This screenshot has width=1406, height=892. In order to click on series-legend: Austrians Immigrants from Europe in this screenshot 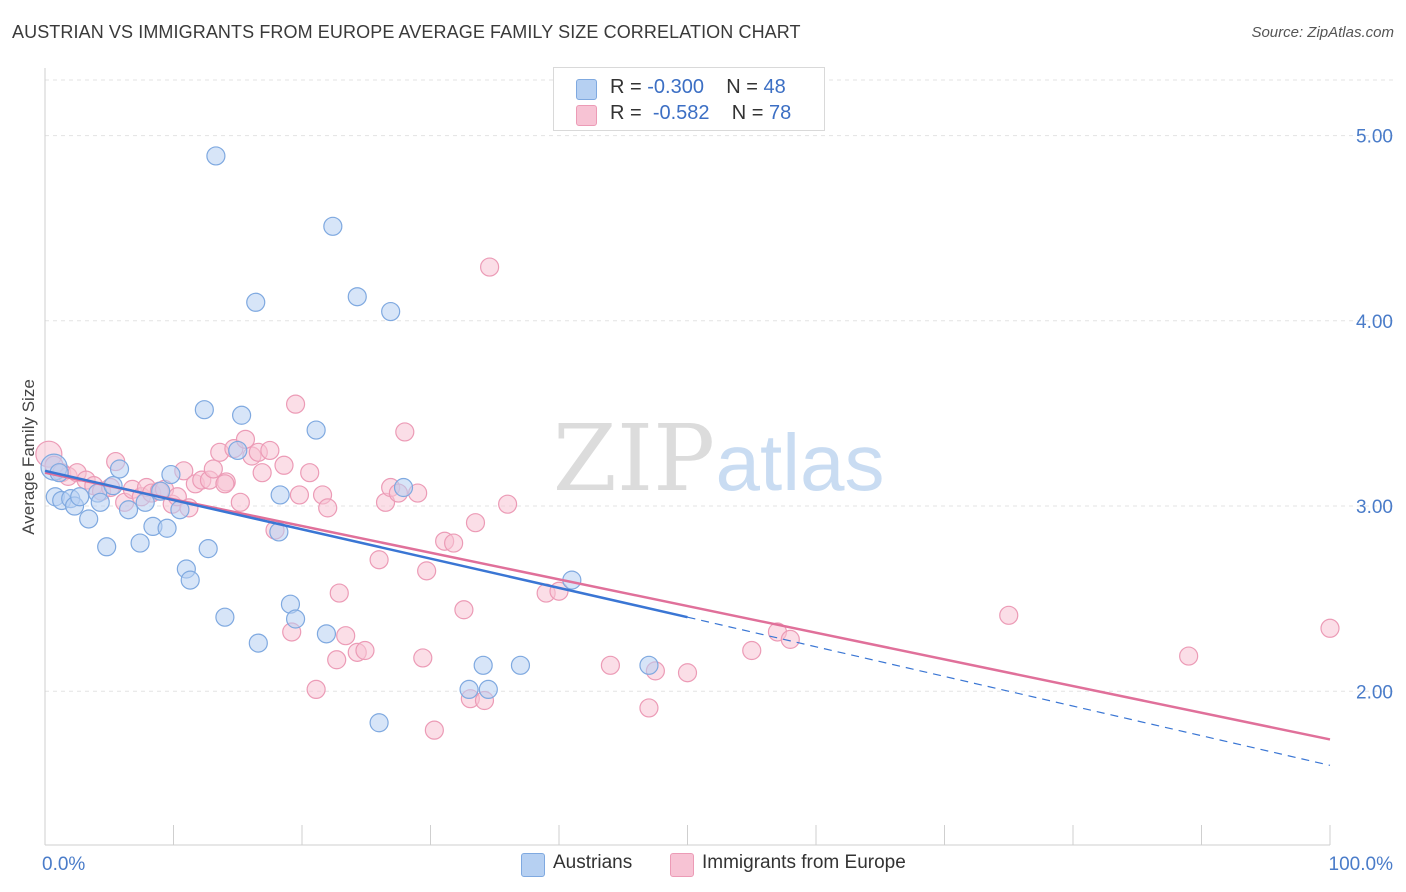, I will do `click(703, 865)`.